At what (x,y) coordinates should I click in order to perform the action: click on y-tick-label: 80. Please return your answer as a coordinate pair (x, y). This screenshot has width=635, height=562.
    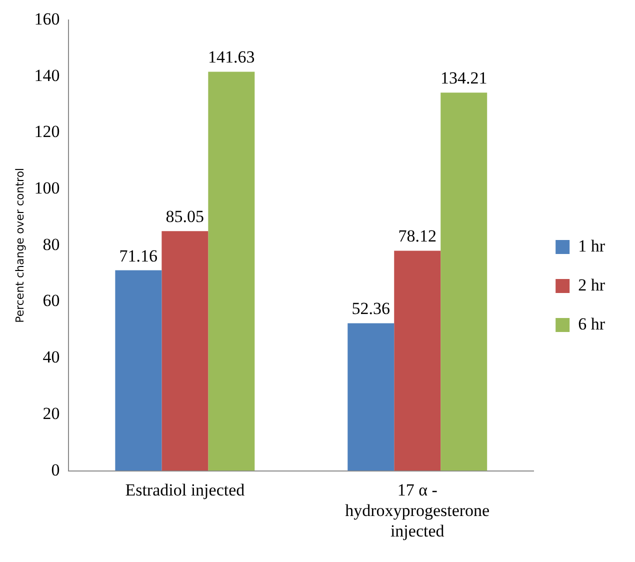
    Looking at the image, I should click on (51, 244).